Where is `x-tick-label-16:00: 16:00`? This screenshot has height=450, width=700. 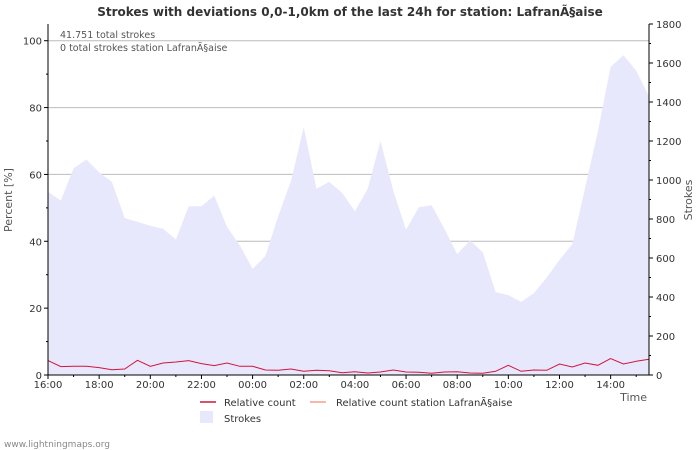
x-tick-label-16:00: 16:00 is located at coordinates (48, 385).